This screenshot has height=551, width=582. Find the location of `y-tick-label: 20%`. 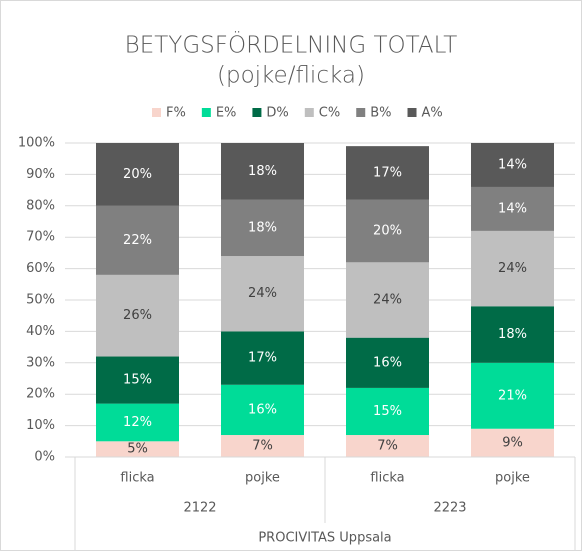

y-tick-label: 20% is located at coordinates (40, 394).